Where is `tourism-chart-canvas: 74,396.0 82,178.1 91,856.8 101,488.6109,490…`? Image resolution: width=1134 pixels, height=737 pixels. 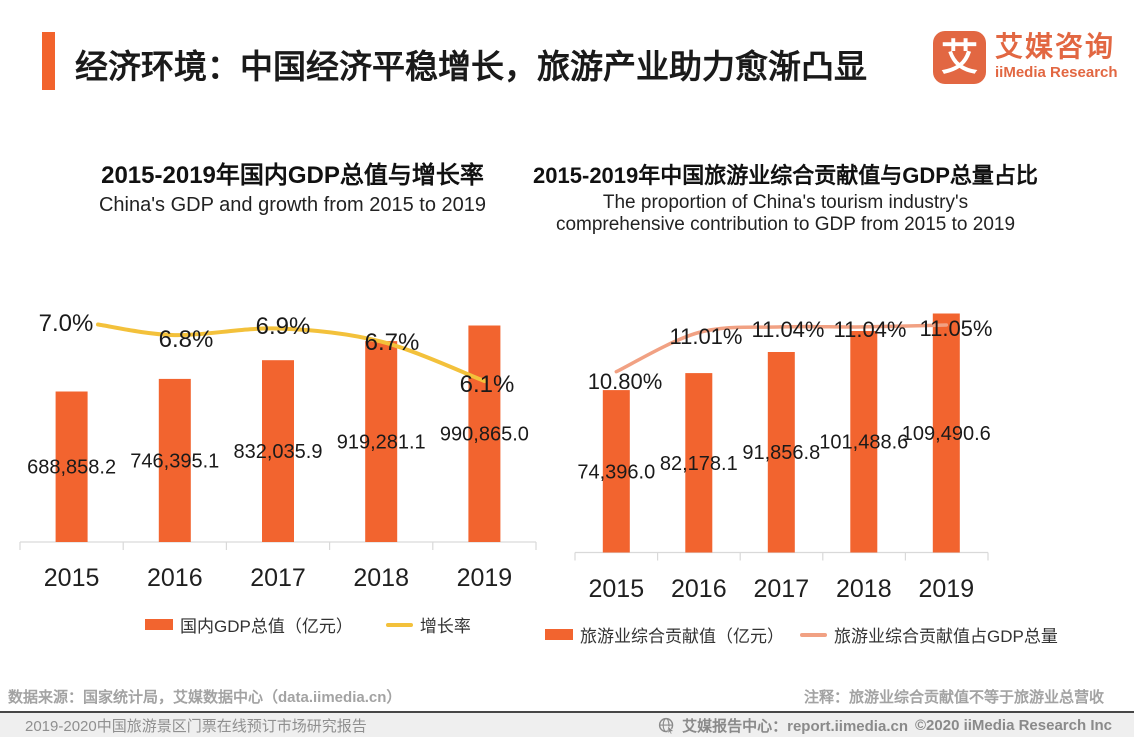
tourism-chart-canvas: 74,396.0 82,178.1 91,856.8 101,488.6109,490… is located at coordinates (783, 458).